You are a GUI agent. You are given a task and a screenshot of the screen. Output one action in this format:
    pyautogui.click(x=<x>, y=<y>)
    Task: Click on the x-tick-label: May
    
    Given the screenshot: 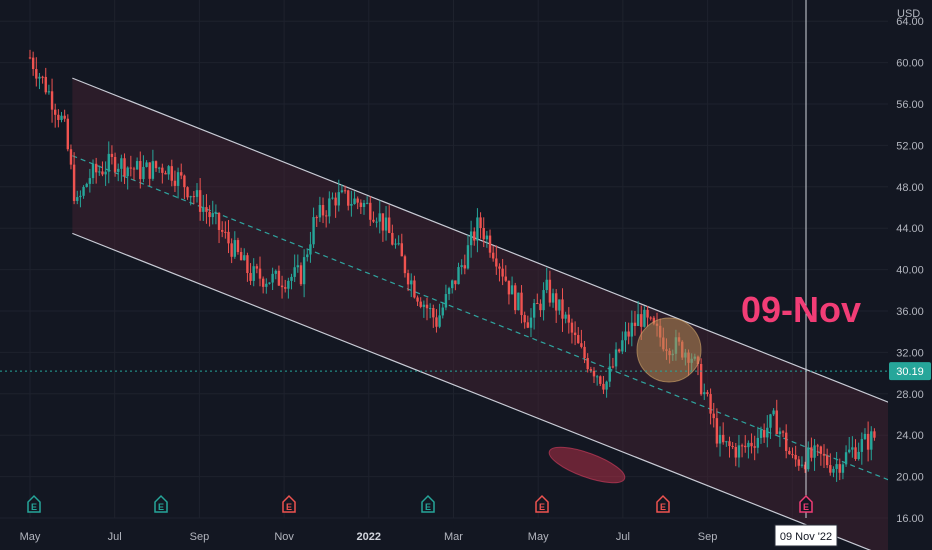 What is the action you would take?
    pyautogui.click(x=538, y=537)
    